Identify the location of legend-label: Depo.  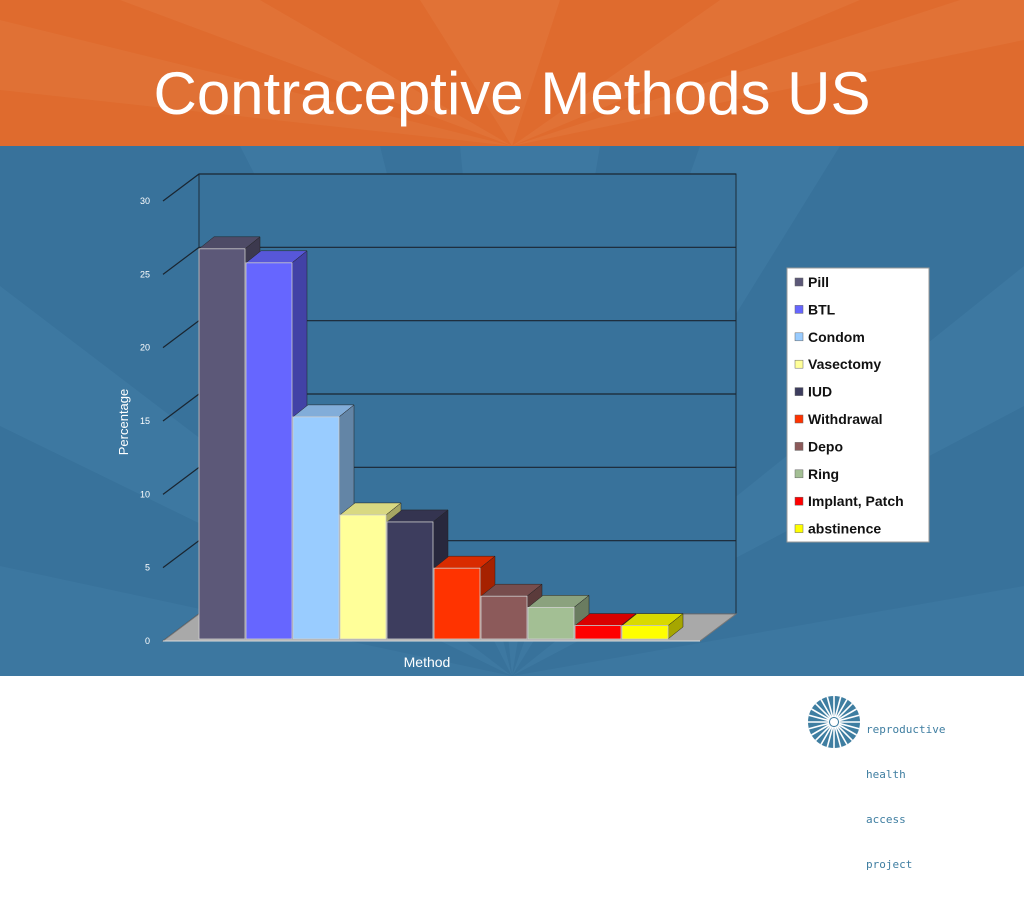
(825, 446).